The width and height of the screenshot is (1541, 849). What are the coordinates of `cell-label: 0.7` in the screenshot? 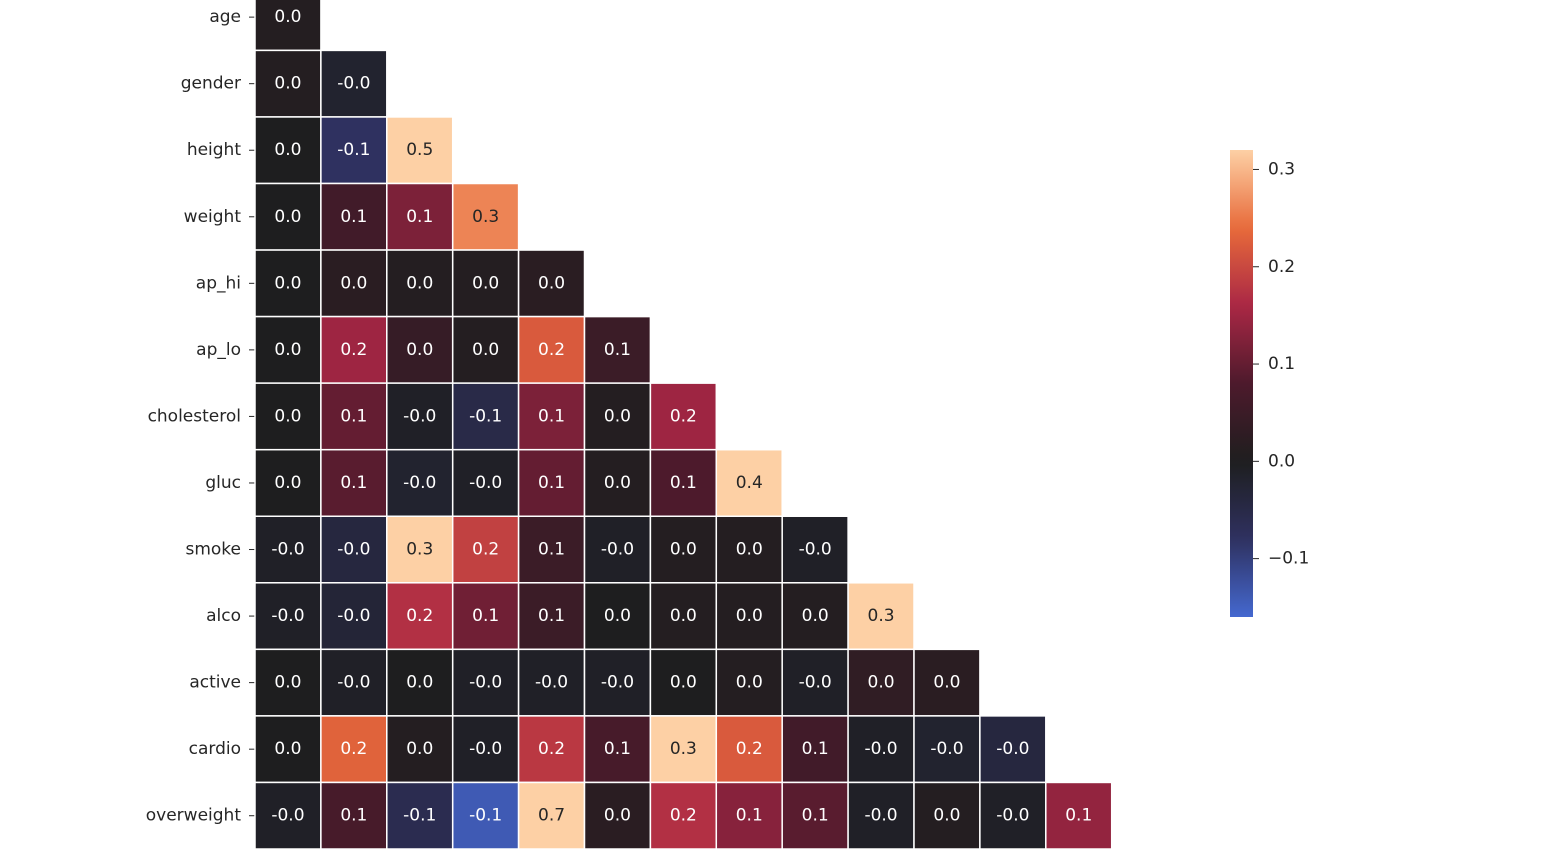 It's located at (551, 816).